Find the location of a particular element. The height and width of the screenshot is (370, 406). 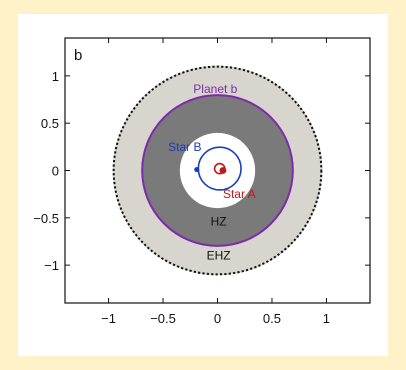

region-labels: Planet b Star B Star A HZ EHZ is located at coordinates (211, 172).